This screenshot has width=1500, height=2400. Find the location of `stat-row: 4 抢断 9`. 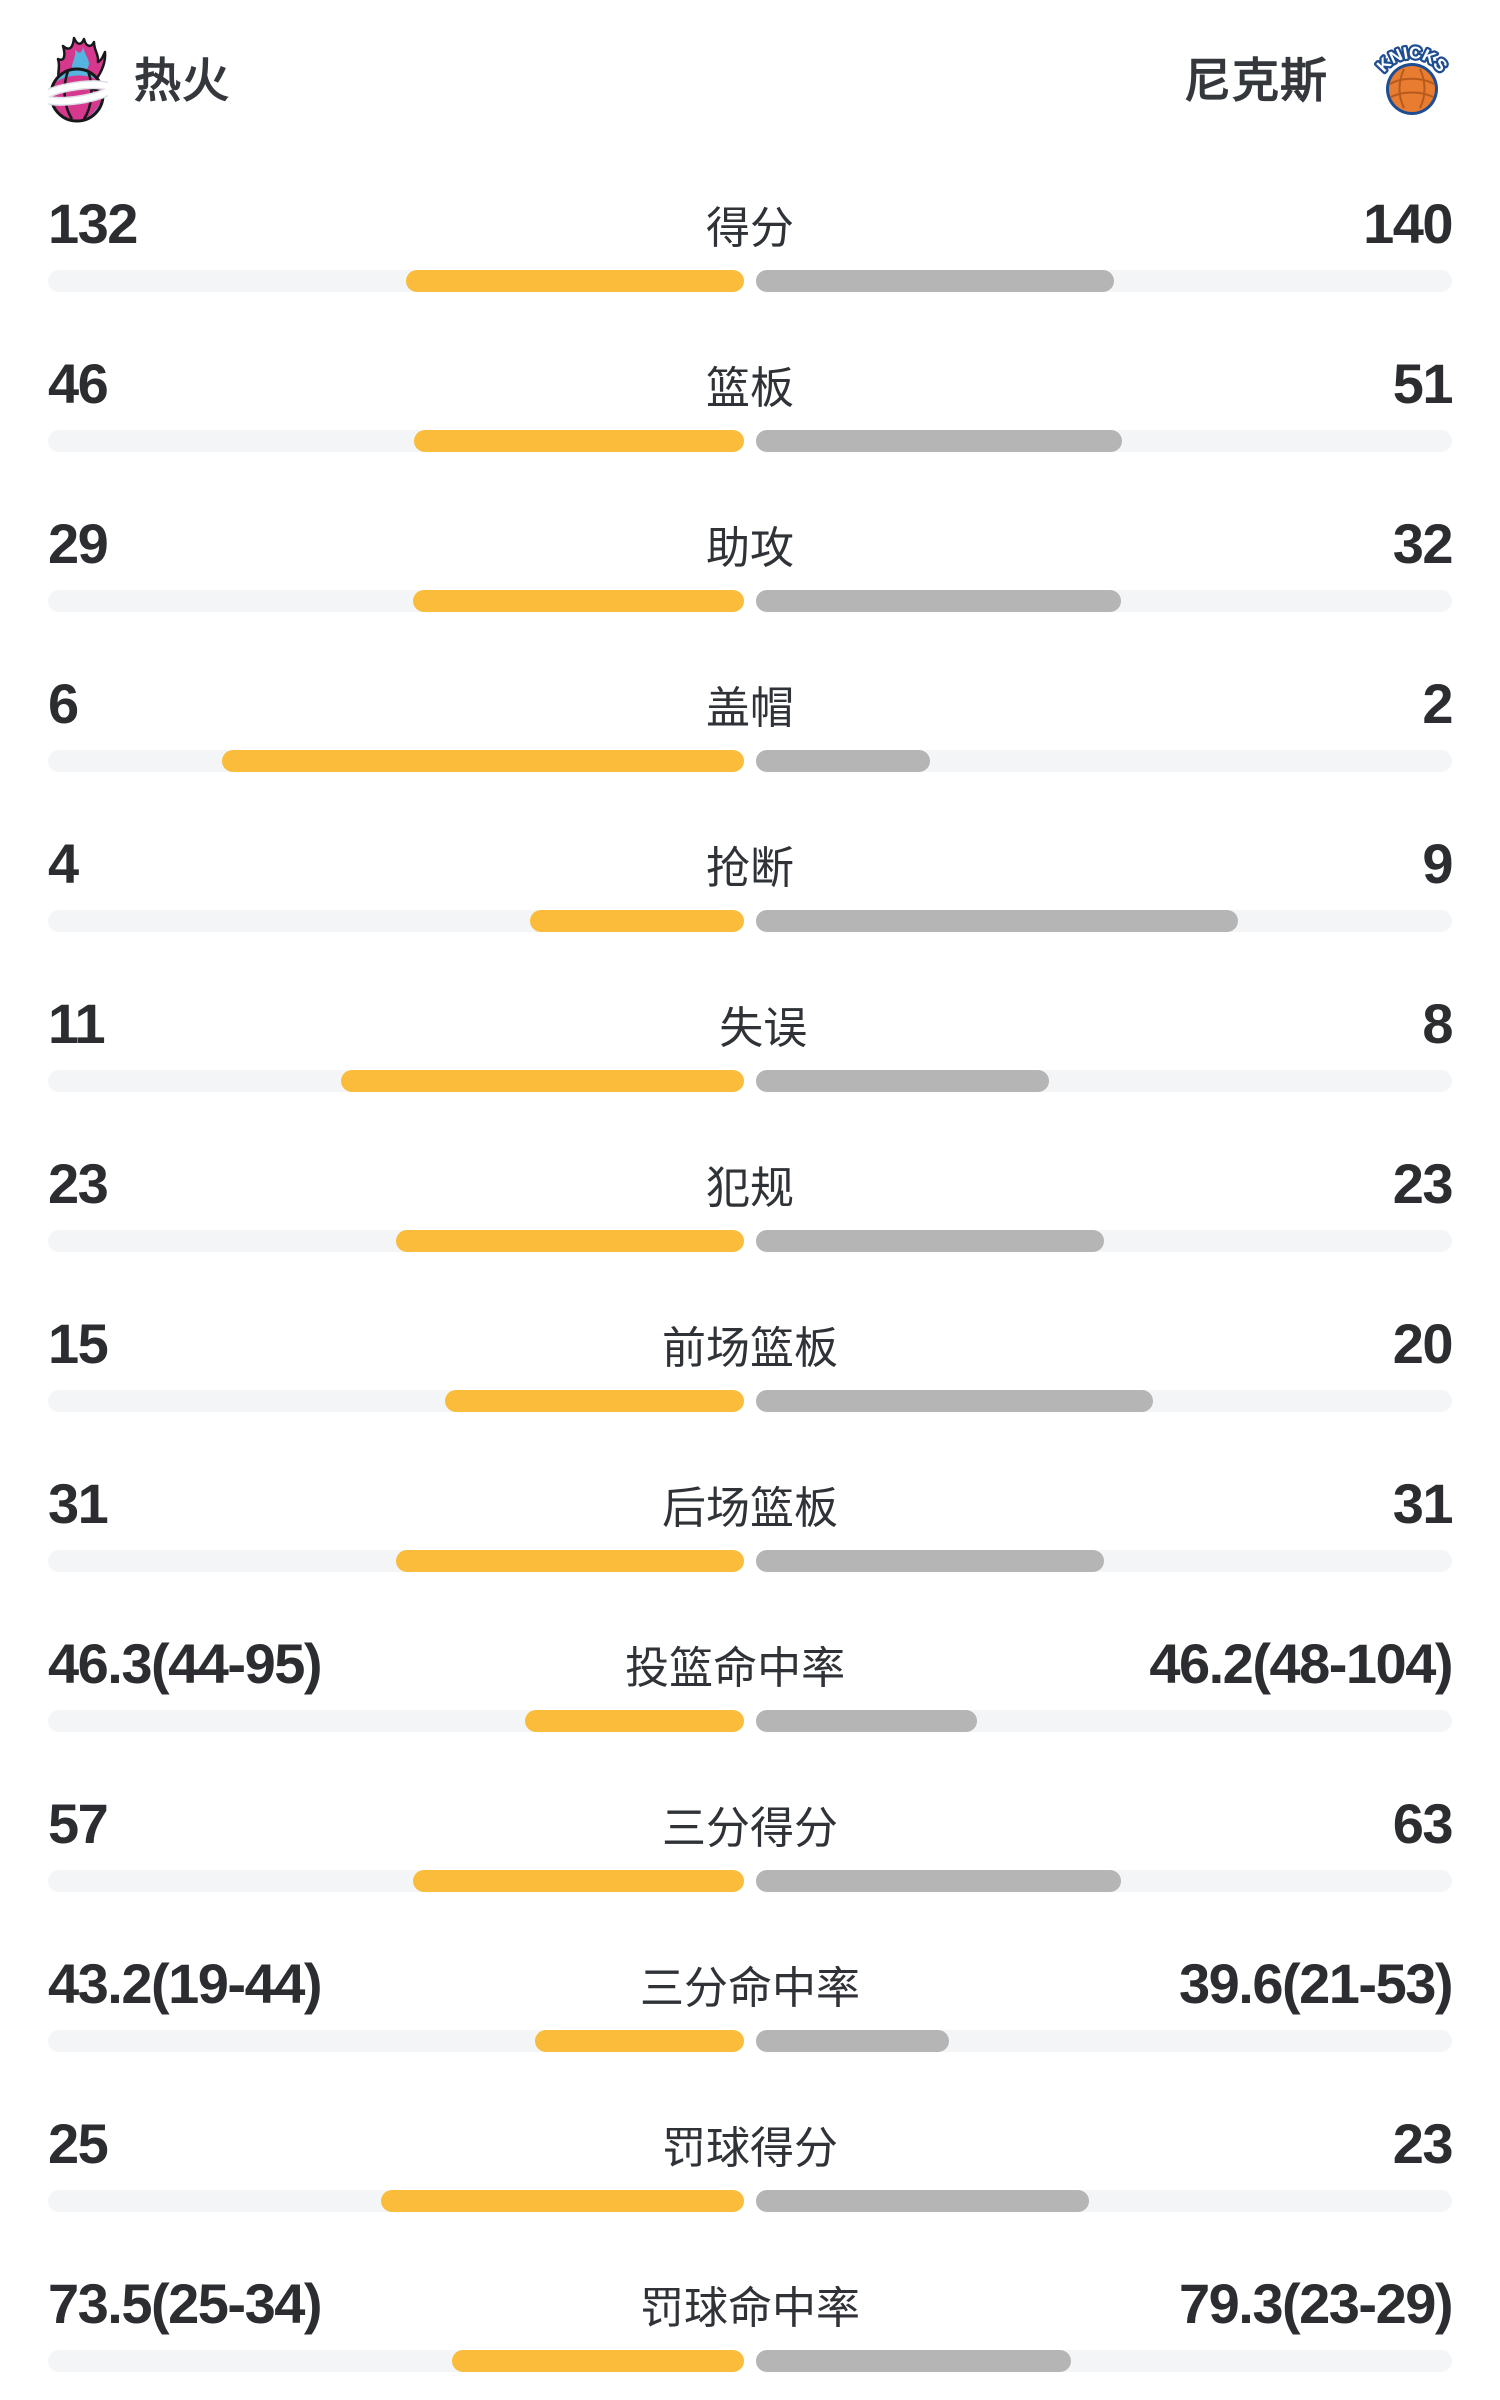

stat-row: 4 抢断 9 is located at coordinates (750, 880).